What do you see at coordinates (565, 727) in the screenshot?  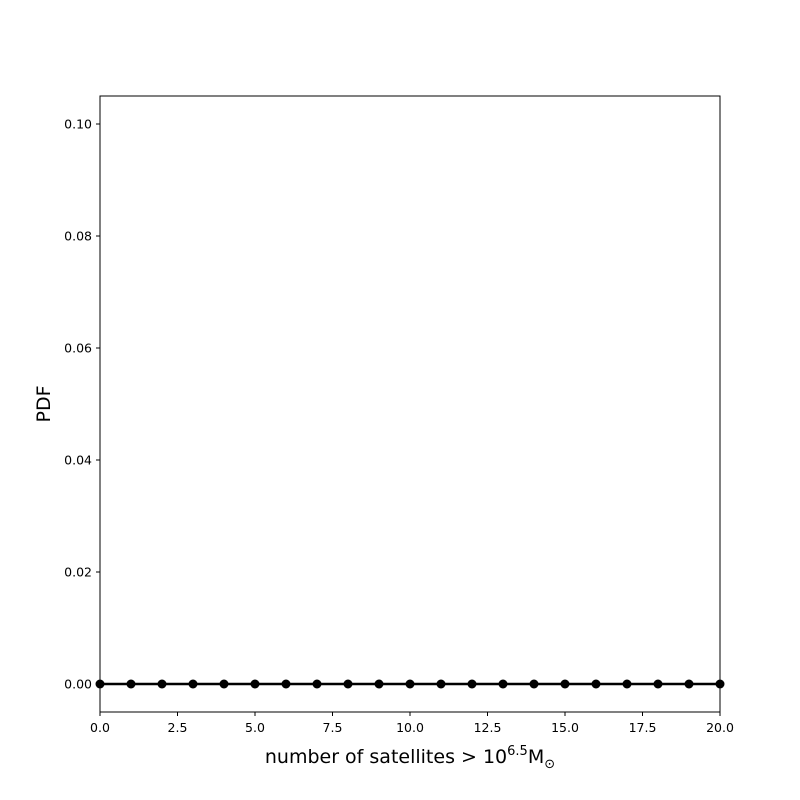 I see `x-tick-label: 15.0` at bounding box center [565, 727].